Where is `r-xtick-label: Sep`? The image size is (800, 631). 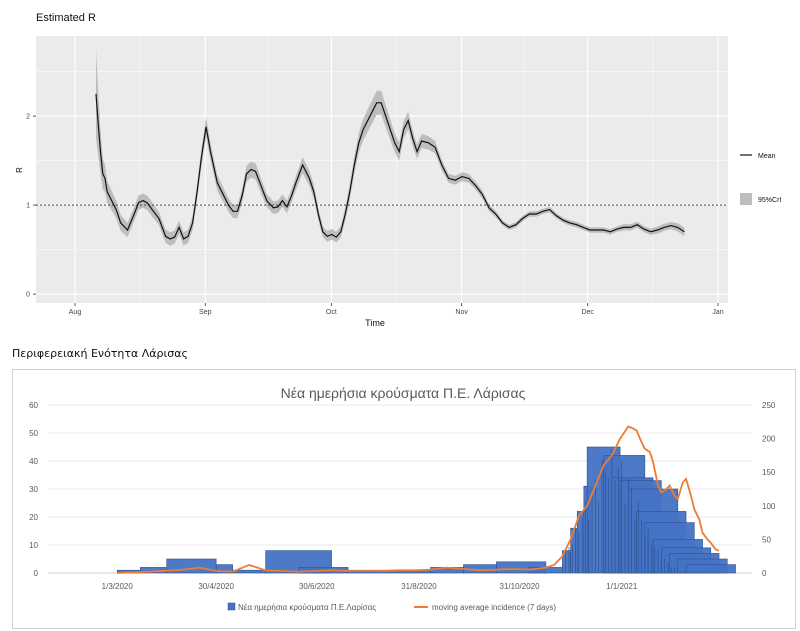
r-xtick-label: Sep is located at coordinates (205, 312).